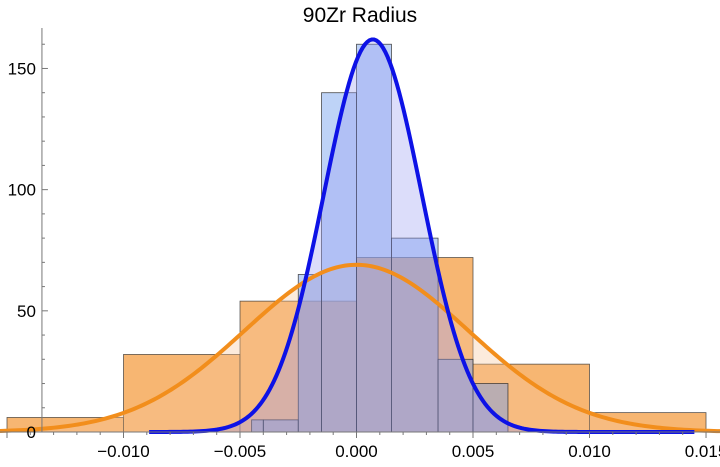  What do you see at coordinates (589, 451) in the screenshot?
I see `x-tick-label: 0.010` at bounding box center [589, 451].